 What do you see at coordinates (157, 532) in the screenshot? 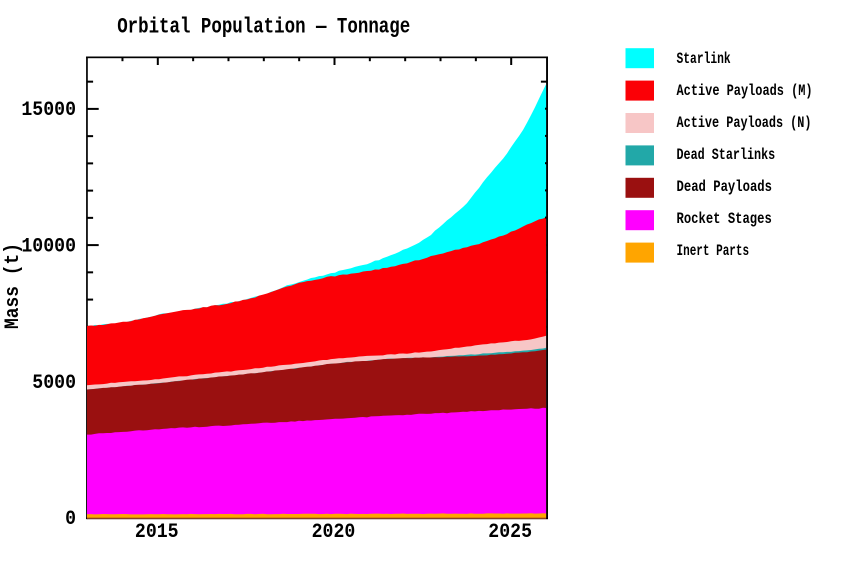
I see `svg-text: 2015` at bounding box center [157, 532].